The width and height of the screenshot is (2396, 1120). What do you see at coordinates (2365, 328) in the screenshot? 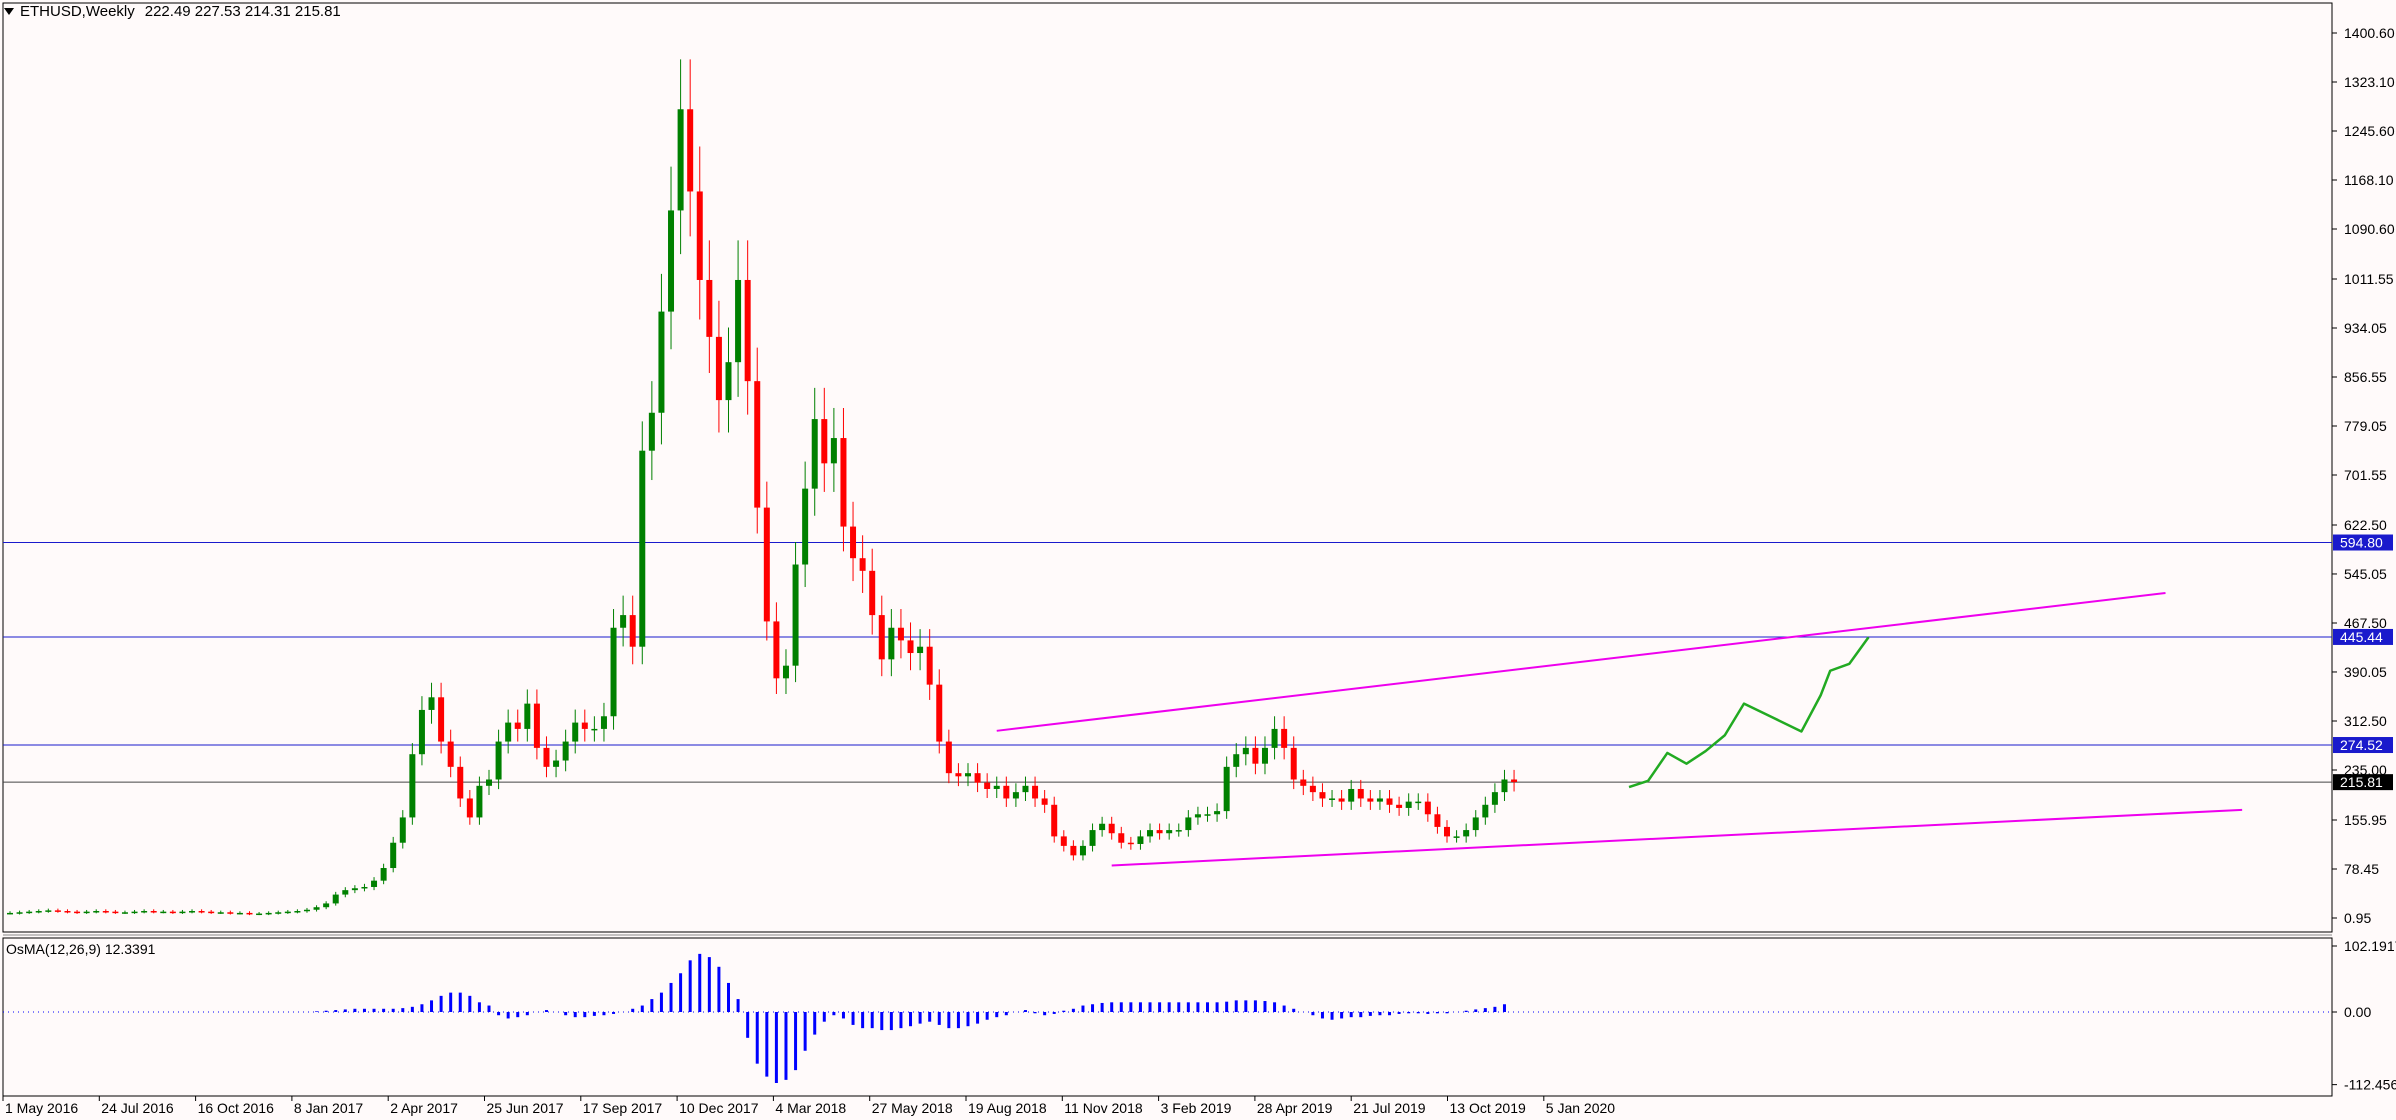
I see `y-tick-label: 934.05` at bounding box center [2365, 328].